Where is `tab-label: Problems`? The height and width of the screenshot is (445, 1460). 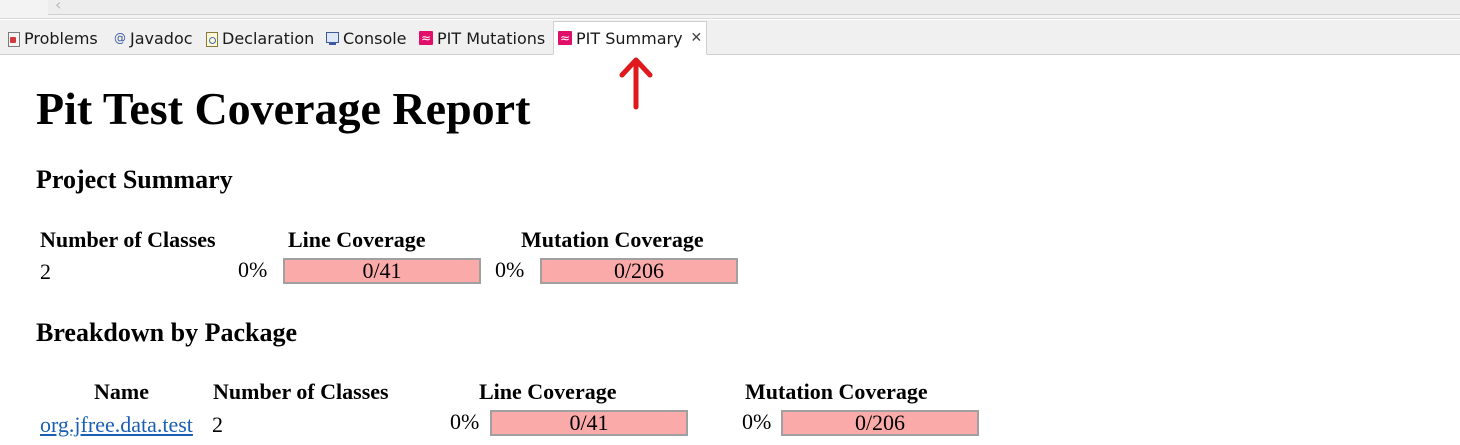 tab-label: Problems is located at coordinates (61, 38).